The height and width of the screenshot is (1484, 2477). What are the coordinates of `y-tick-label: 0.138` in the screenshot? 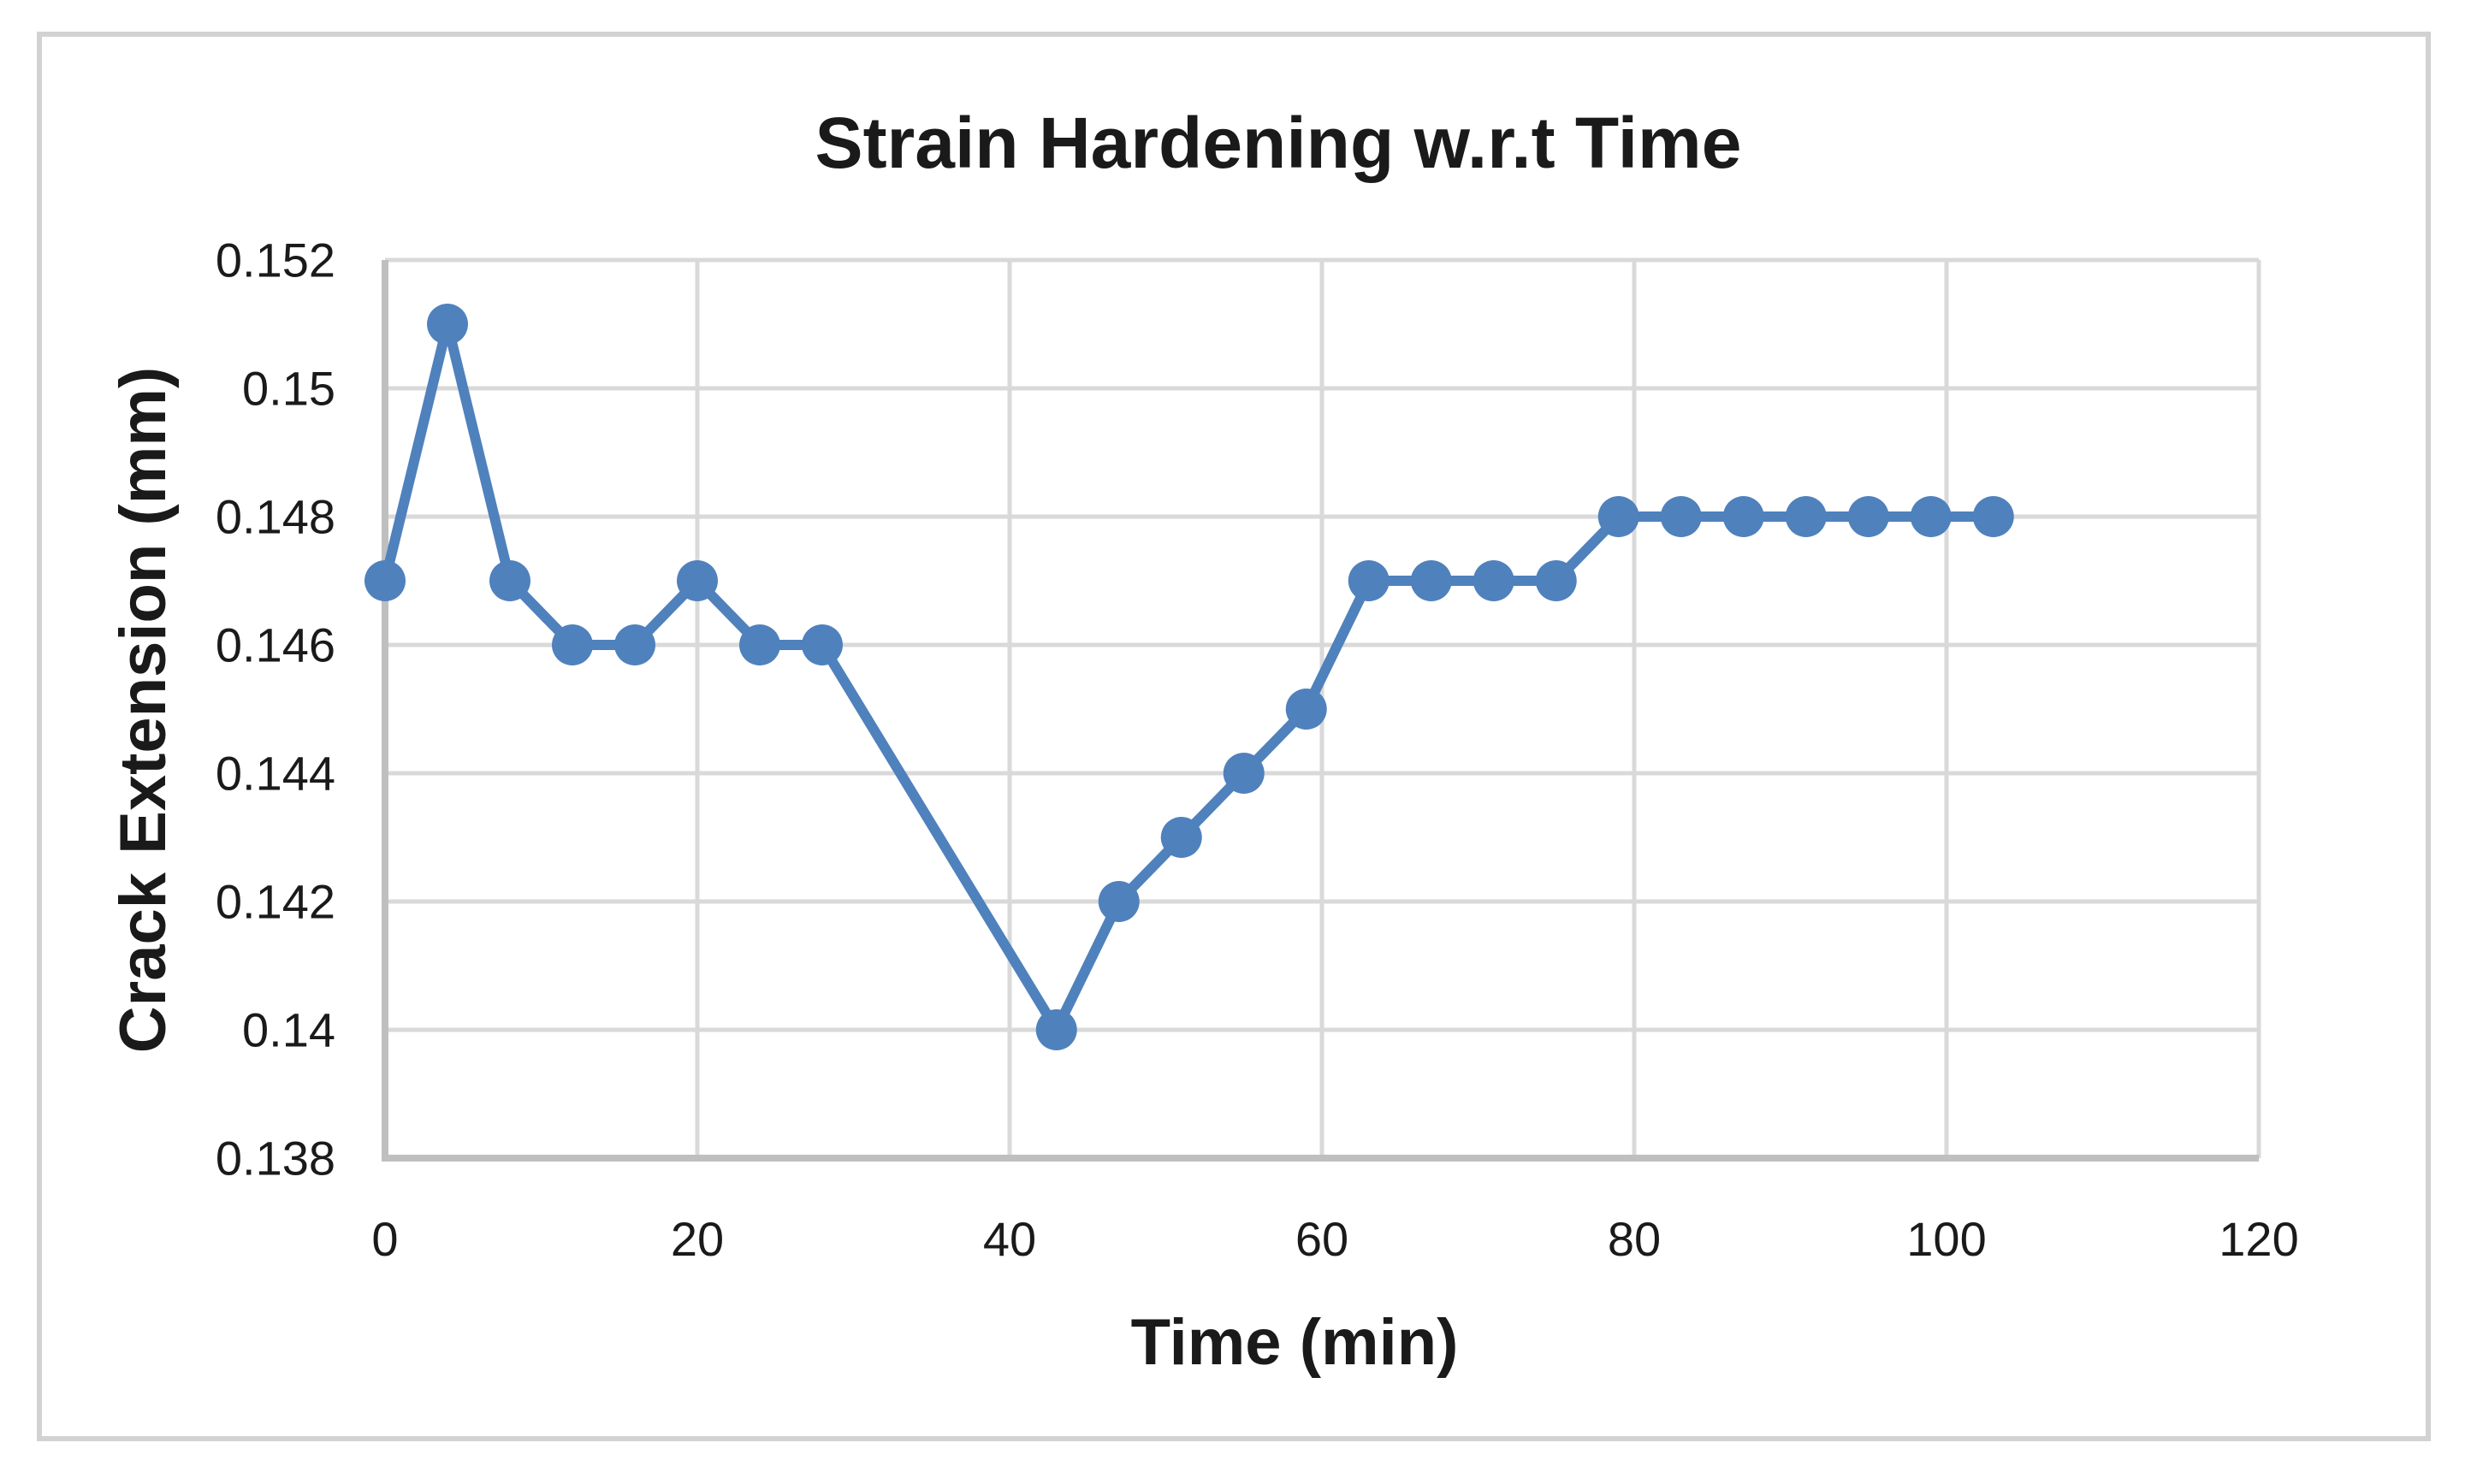 It's located at (275, 1158).